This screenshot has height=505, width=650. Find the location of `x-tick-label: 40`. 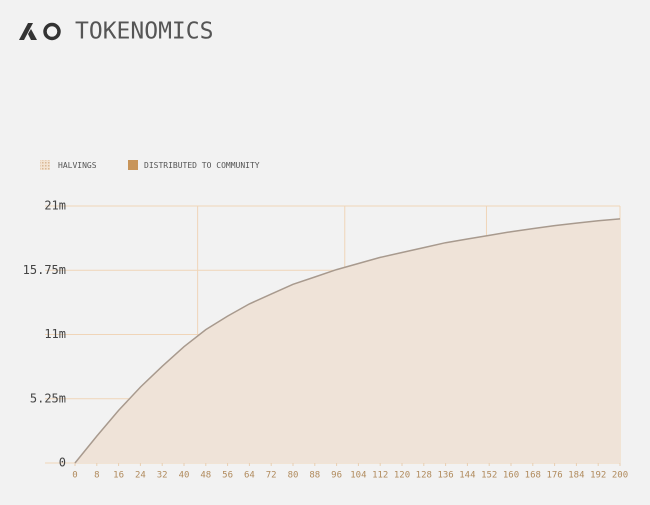

x-tick-label: 40 is located at coordinates (184, 476).